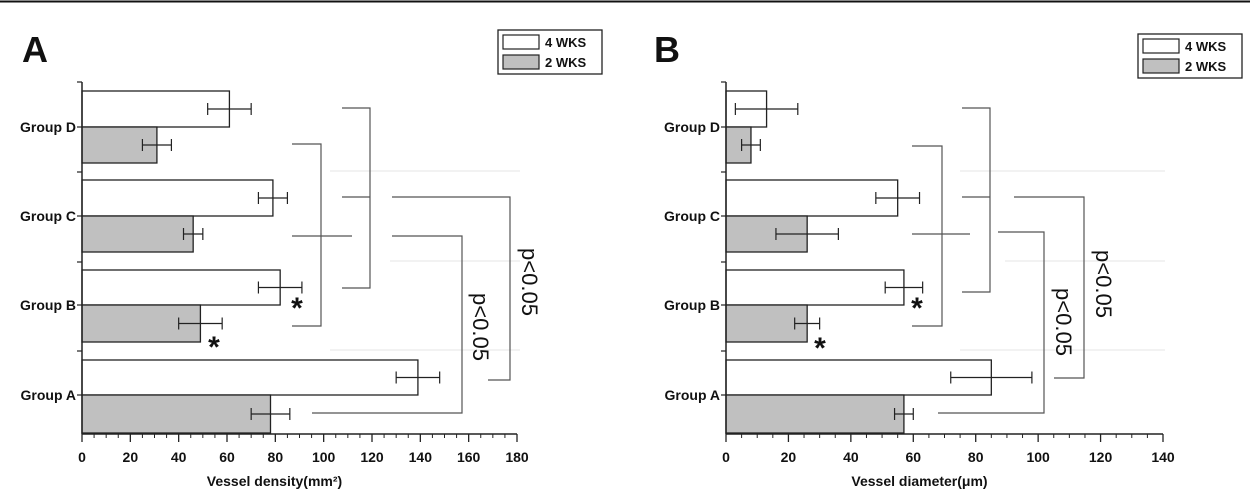 The height and width of the screenshot is (497, 1250). I want to click on x-axis-label: Vessel diameter(μm), so click(919, 481).